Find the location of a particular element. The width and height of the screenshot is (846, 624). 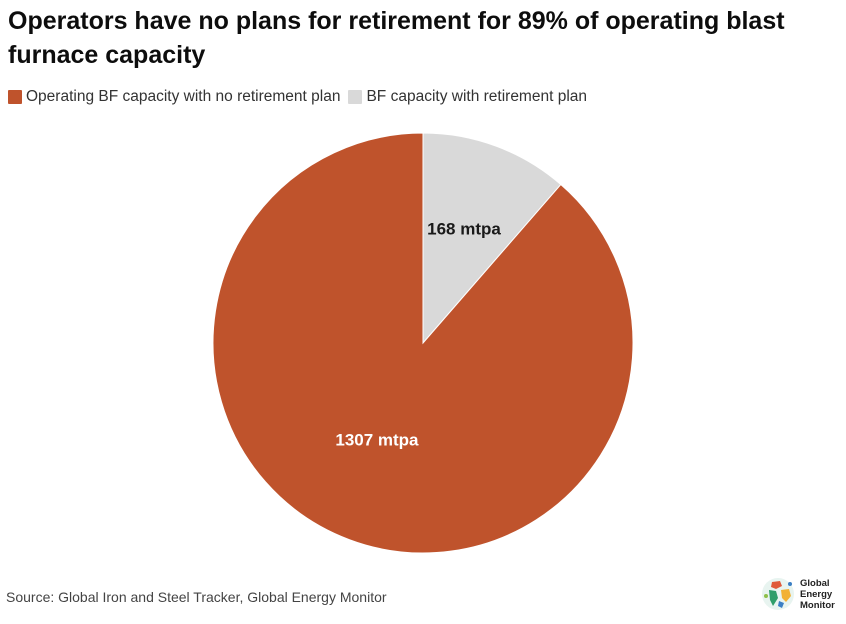

logo-text: Global Energy Monitor is located at coordinates (817, 594).